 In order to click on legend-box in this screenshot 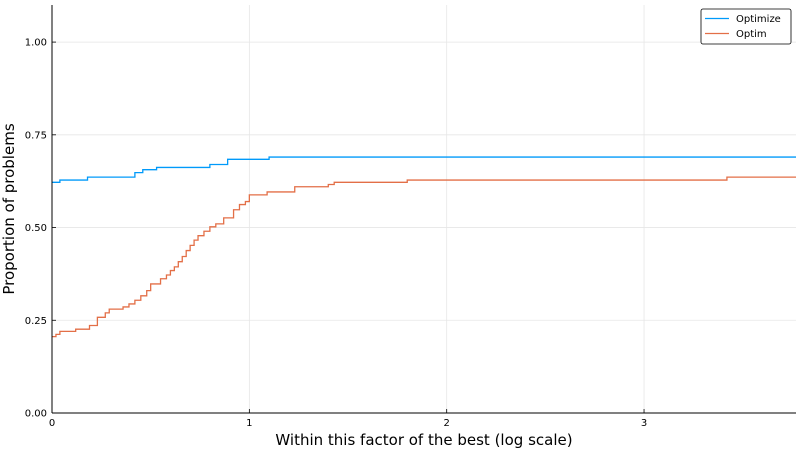, I will do `click(746, 26)`.